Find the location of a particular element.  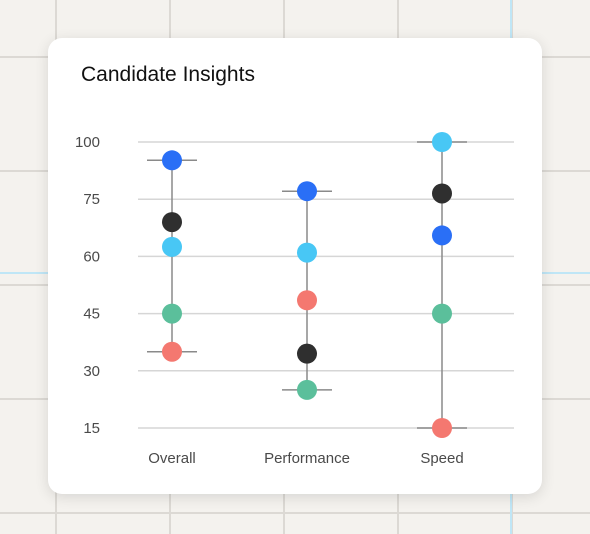

chart-title: Candidate Insights is located at coordinates (168, 74).